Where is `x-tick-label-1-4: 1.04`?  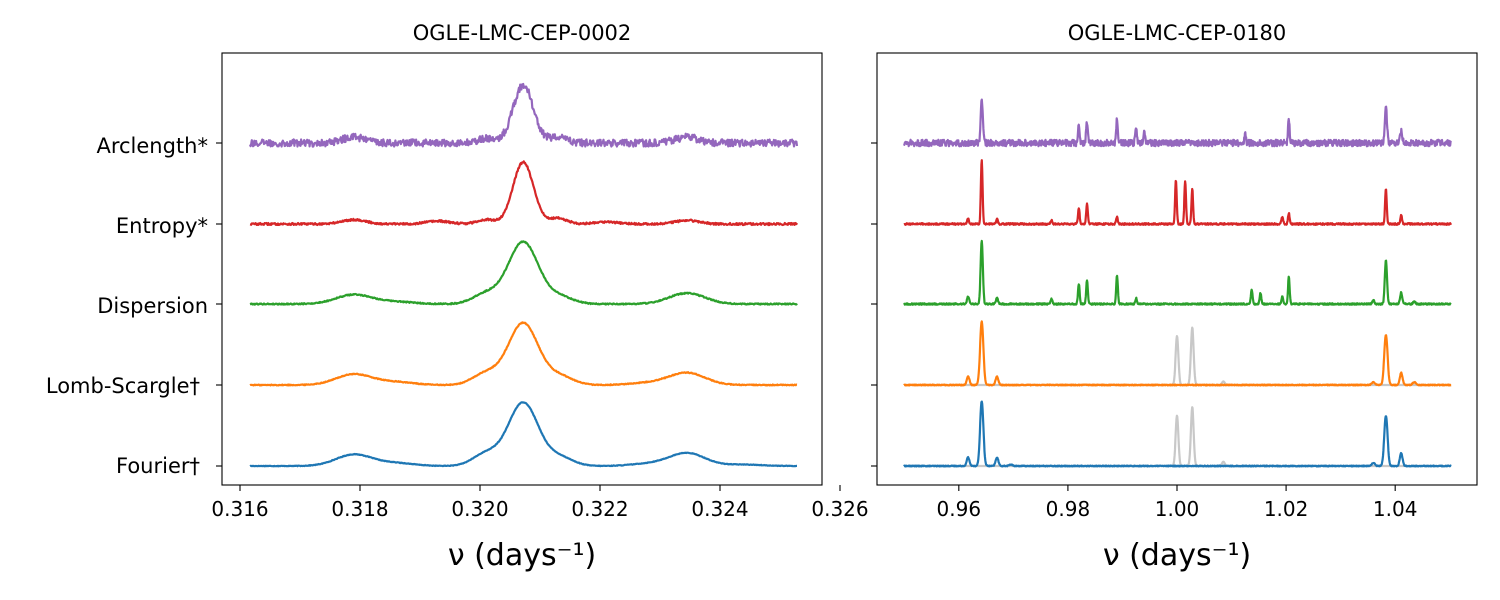 x-tick-label-1-4: 1.04 is located at coordinates (1395, 509).